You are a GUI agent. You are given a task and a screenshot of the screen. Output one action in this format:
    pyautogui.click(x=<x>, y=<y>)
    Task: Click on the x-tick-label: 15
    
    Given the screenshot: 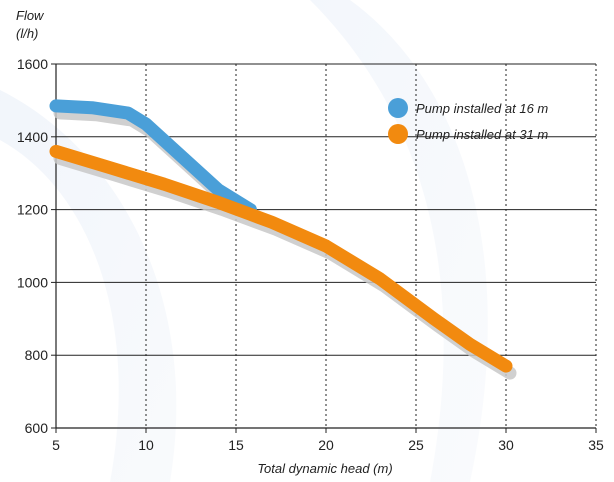 What is the action you would take?
    pyautogui.click(x=236, y=445)
    